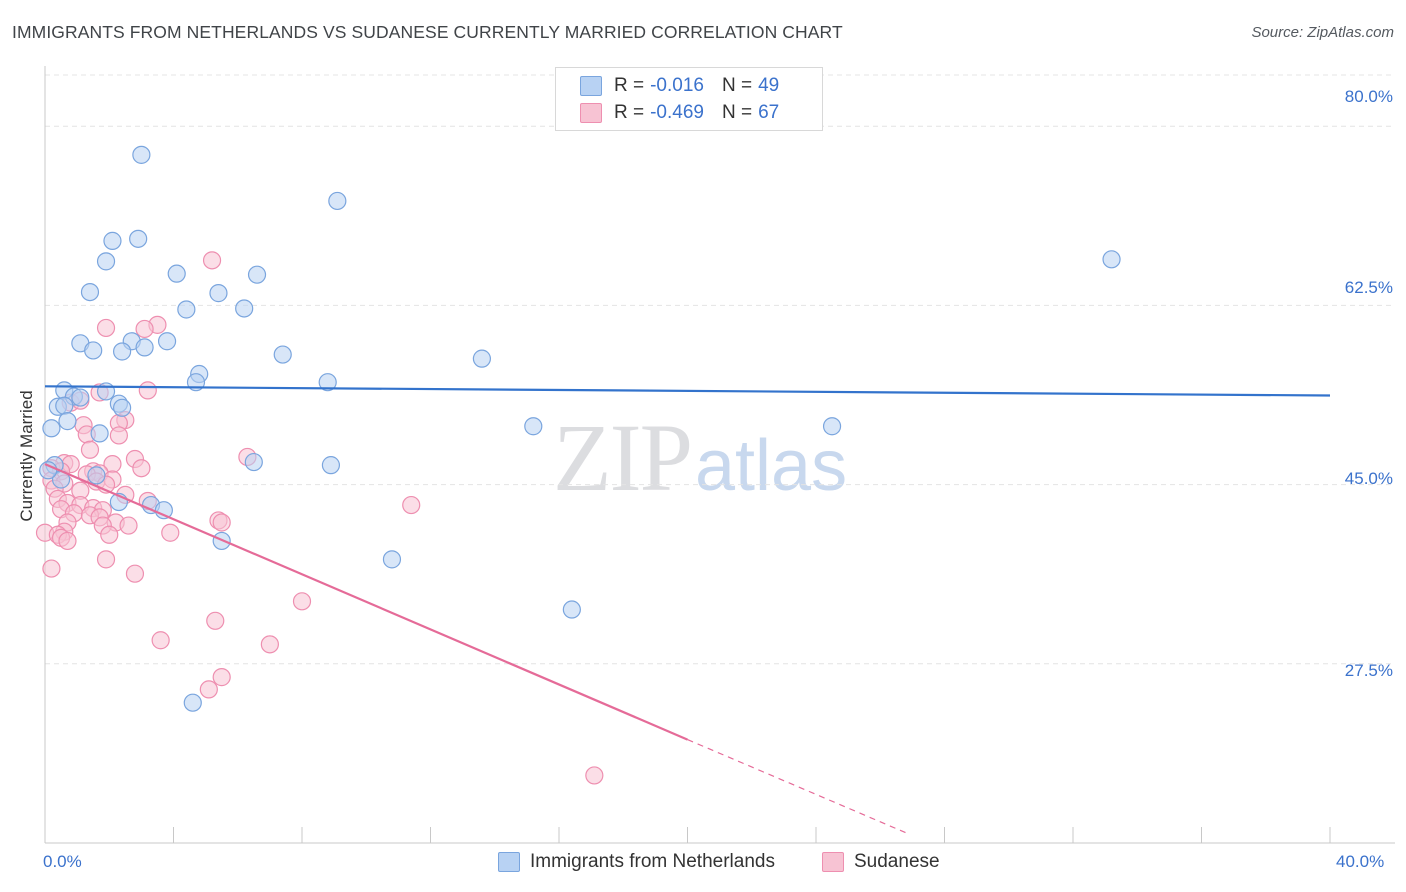  I want to click on legend-item-netherlands: Immigrants from Netherlands, so click(636, 862).